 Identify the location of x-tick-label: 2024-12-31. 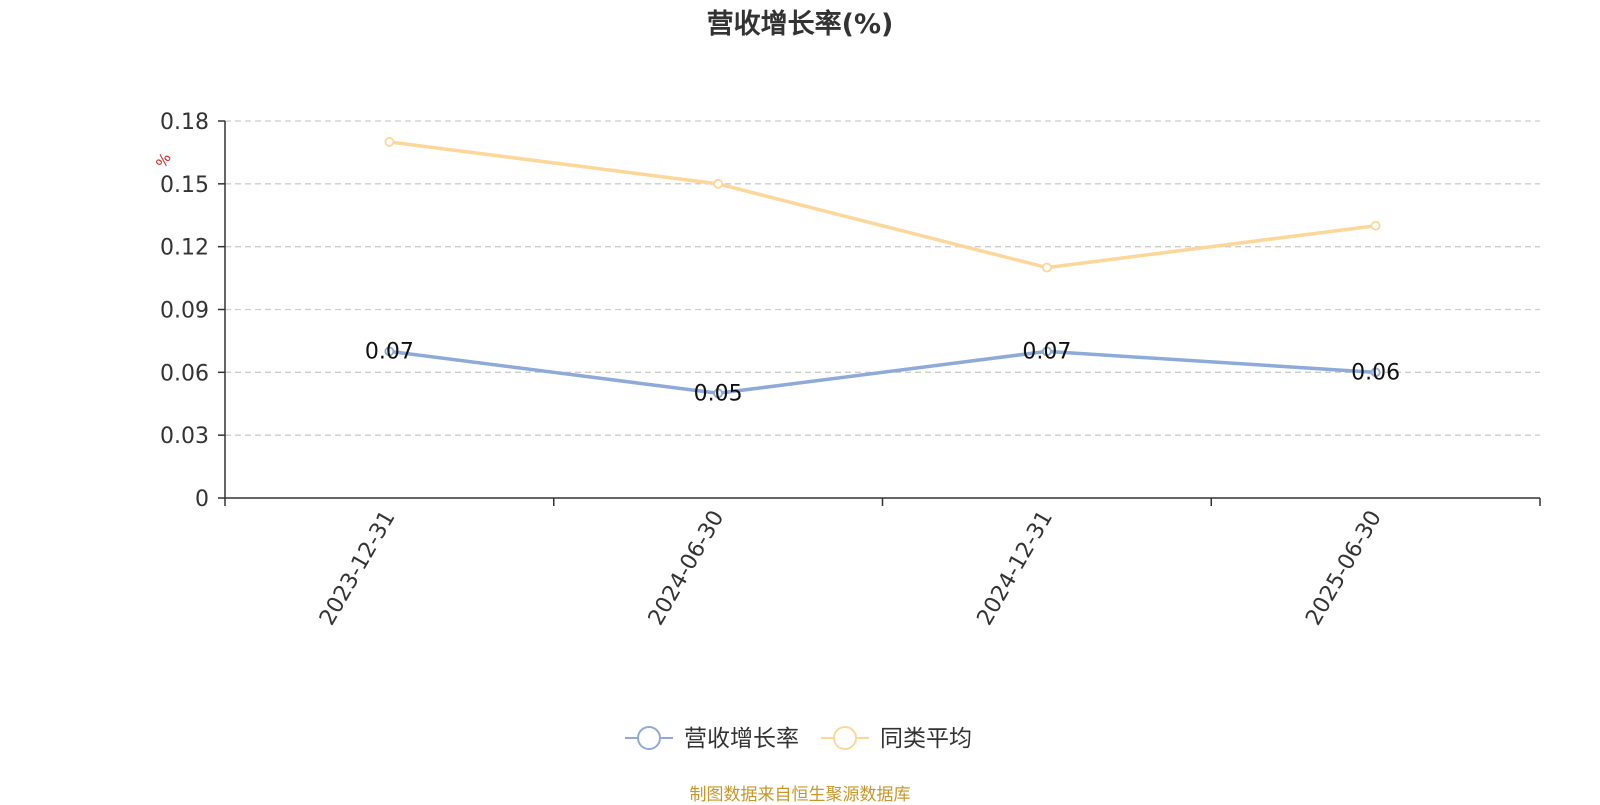
(1015, 568).